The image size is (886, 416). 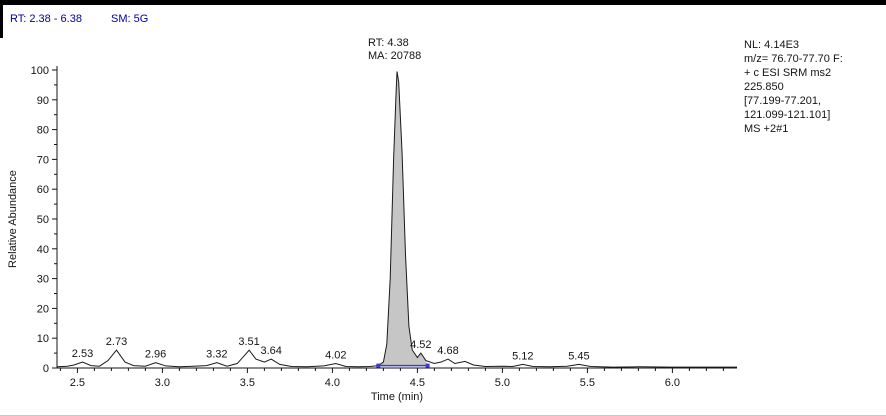 What do you see at coordinates (40, 71) in the screenshot?
I see `y-tick-label: 100` at bounding box center [40, 71].